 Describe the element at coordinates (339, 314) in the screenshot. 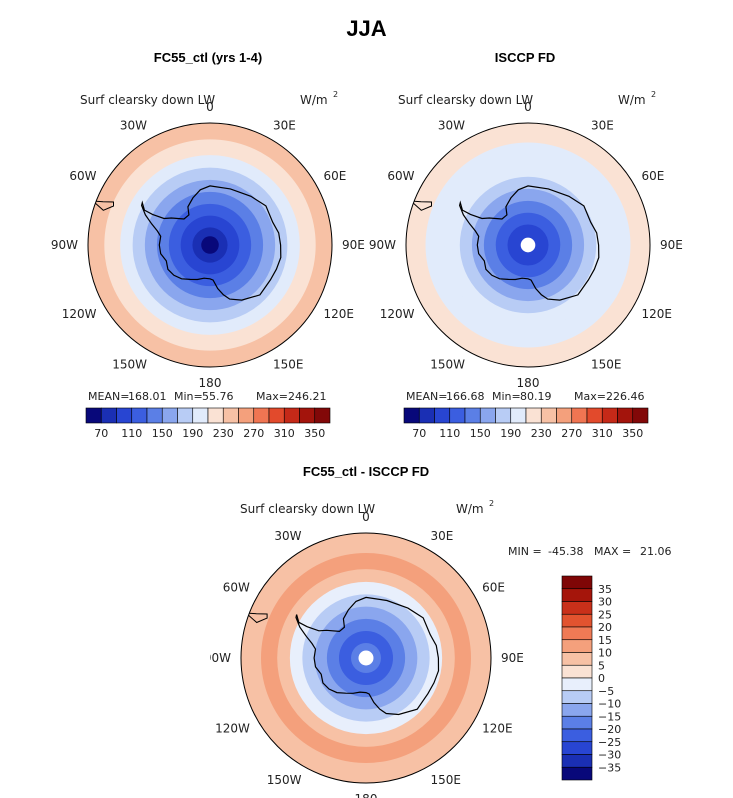

I see `longitude-label: 120E` at that location.